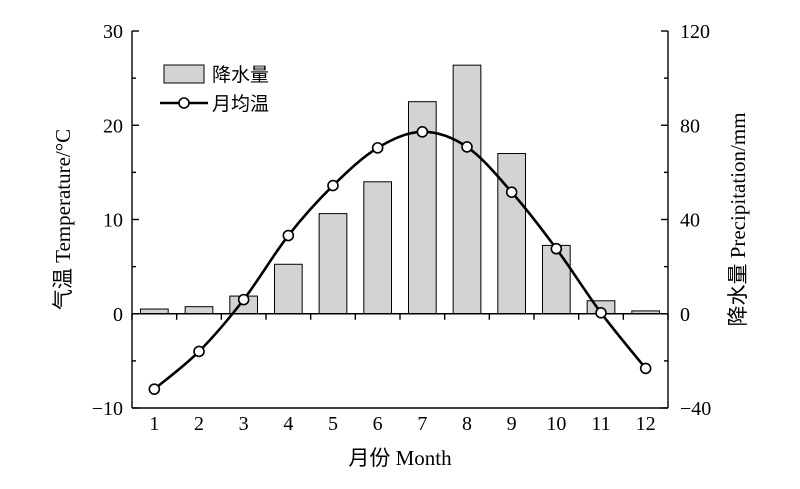  What do you see at coordinates (400, 458) in the screenshot?
I see `x-axis-title: 月份 Month` at bounding box center [400, 458].